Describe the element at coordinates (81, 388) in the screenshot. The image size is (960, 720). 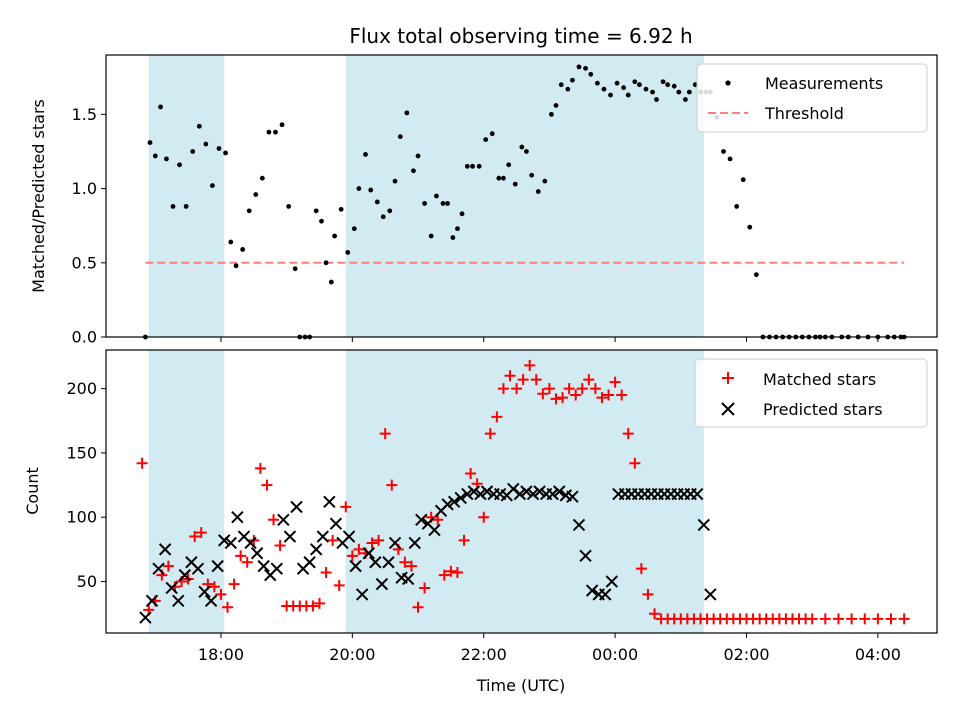
I see `y-tick-label: 200` at that location.